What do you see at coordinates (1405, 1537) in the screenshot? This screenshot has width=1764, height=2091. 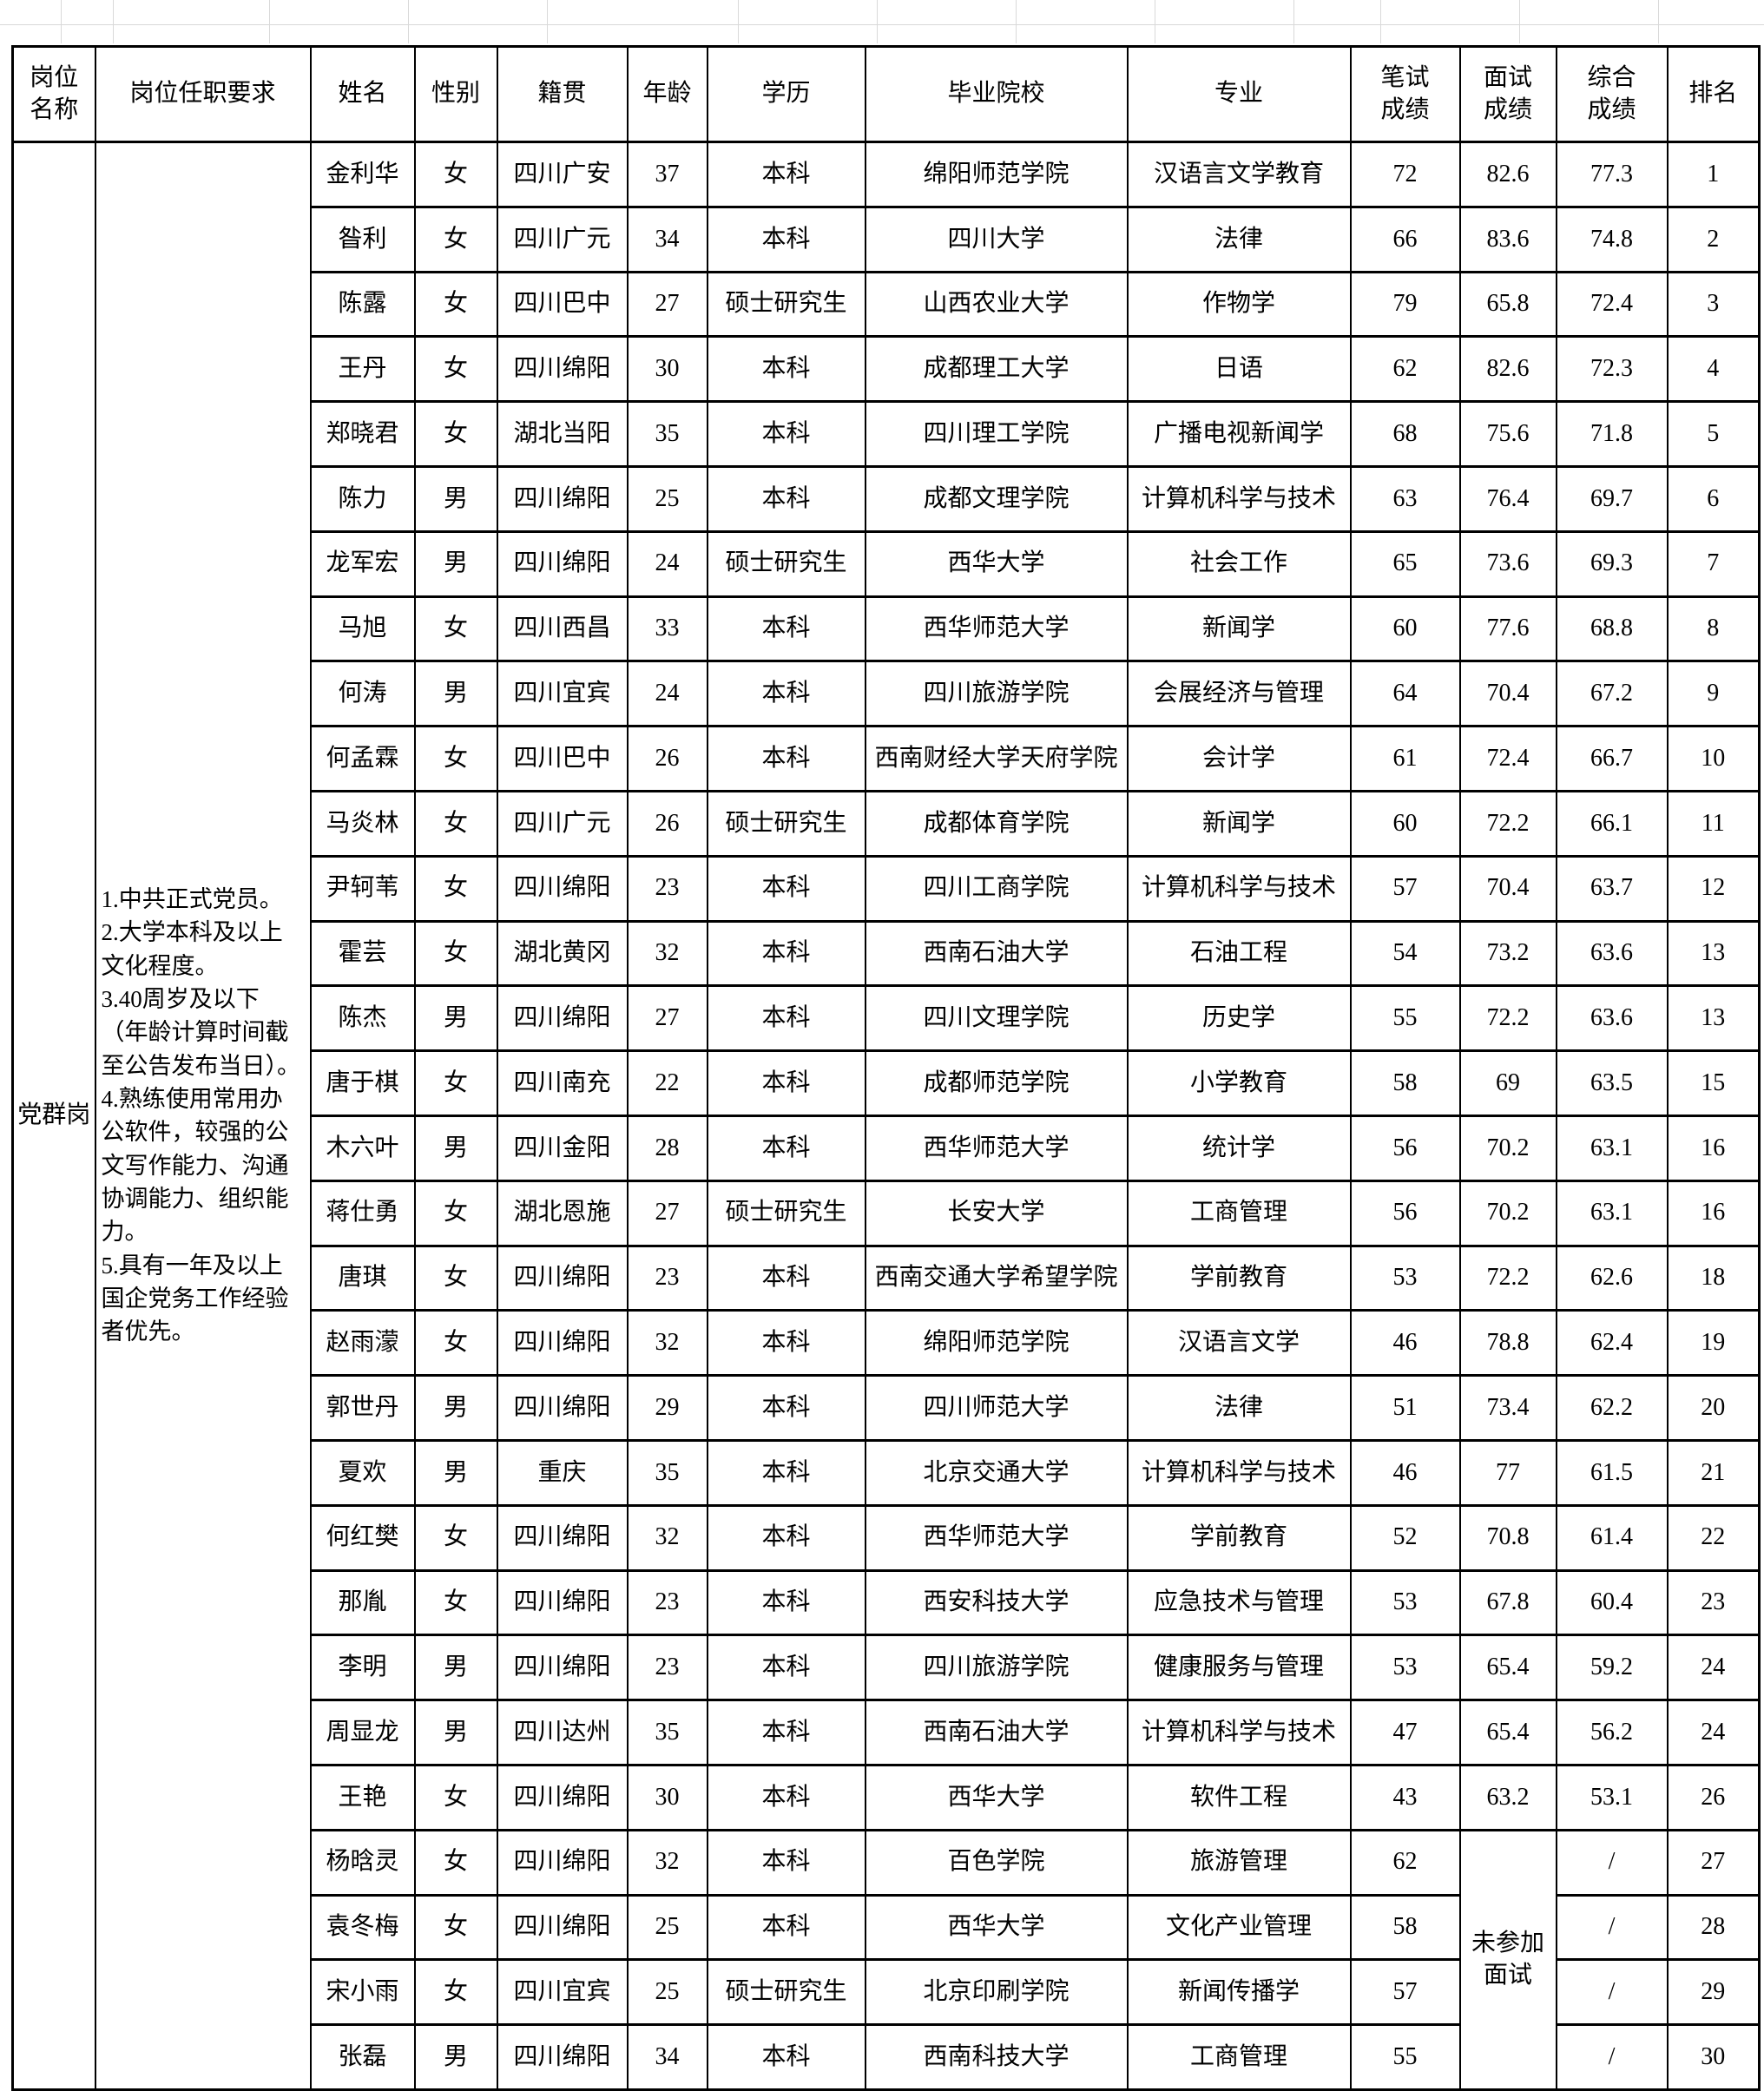 I see `written-score-cell: 52` at bounding box center [1405, 1537].